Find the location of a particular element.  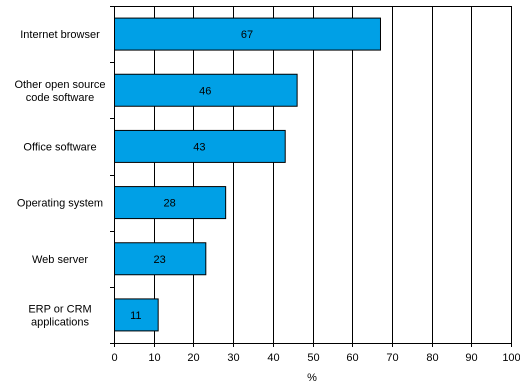

x-tick-label-10: 10 is located at coordinates (154, 358).